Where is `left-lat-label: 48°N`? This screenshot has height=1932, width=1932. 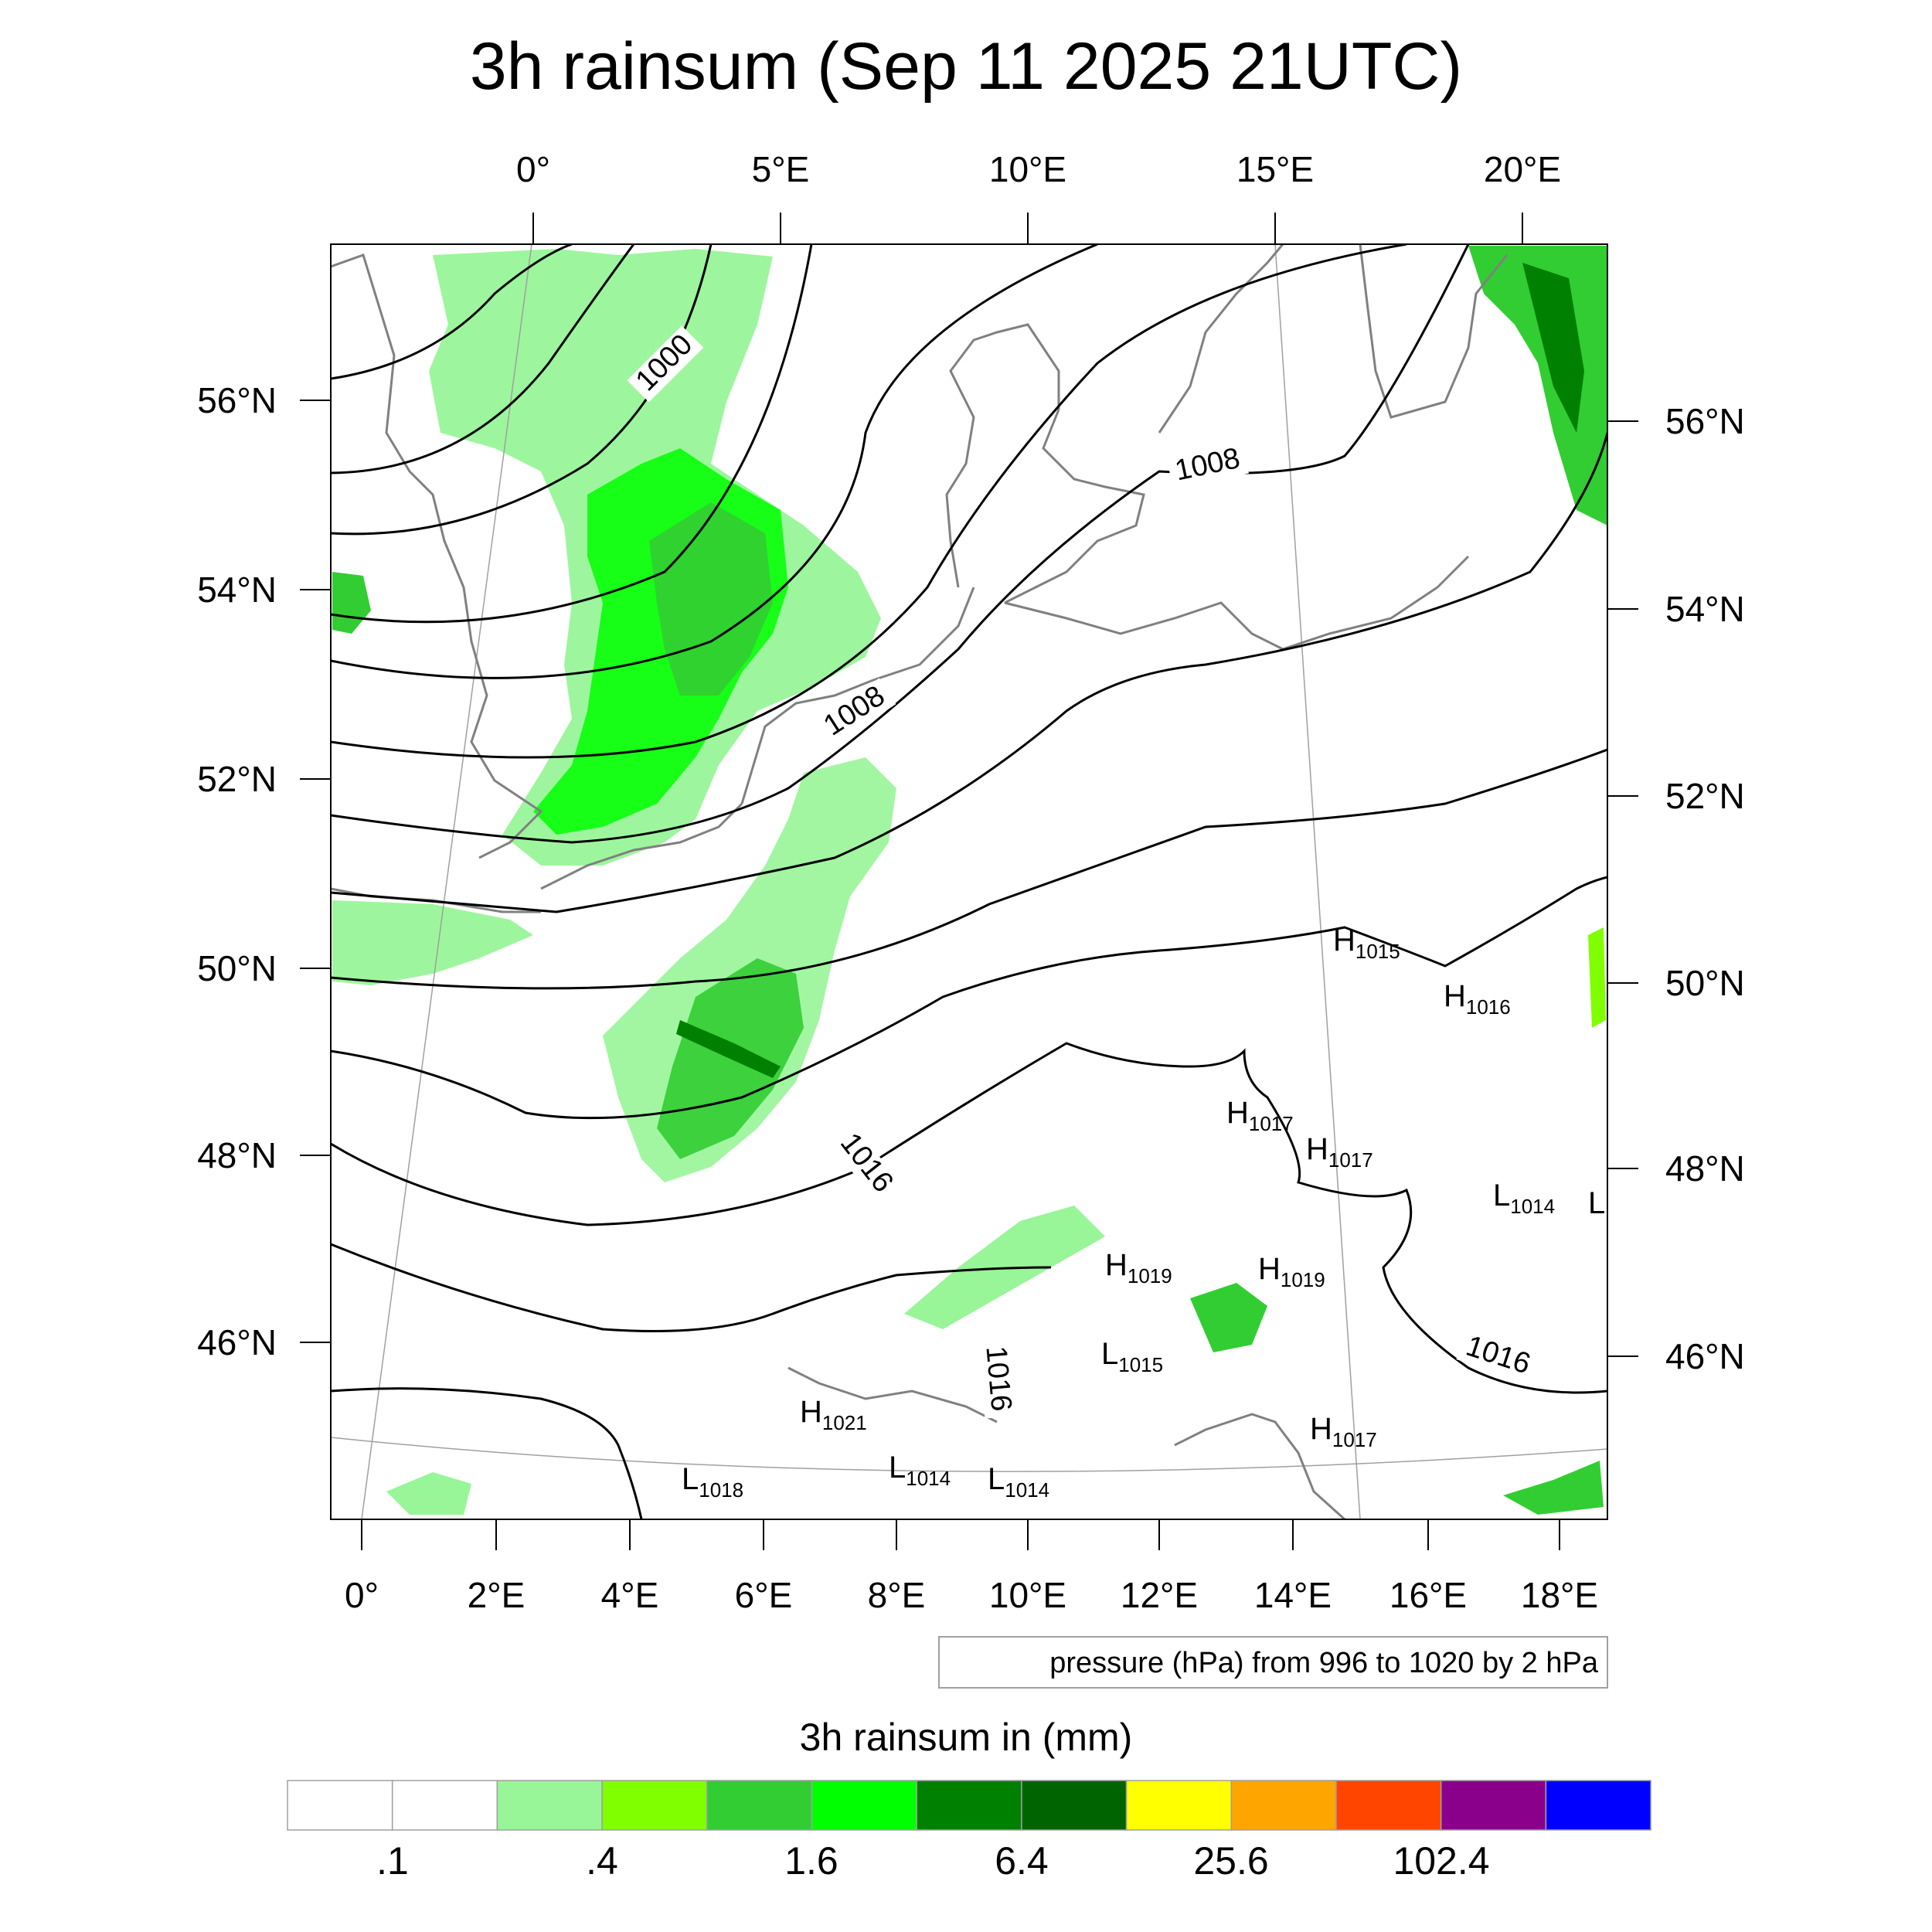
left-lat-label: 48°N is located at coordinates (237, 1155).